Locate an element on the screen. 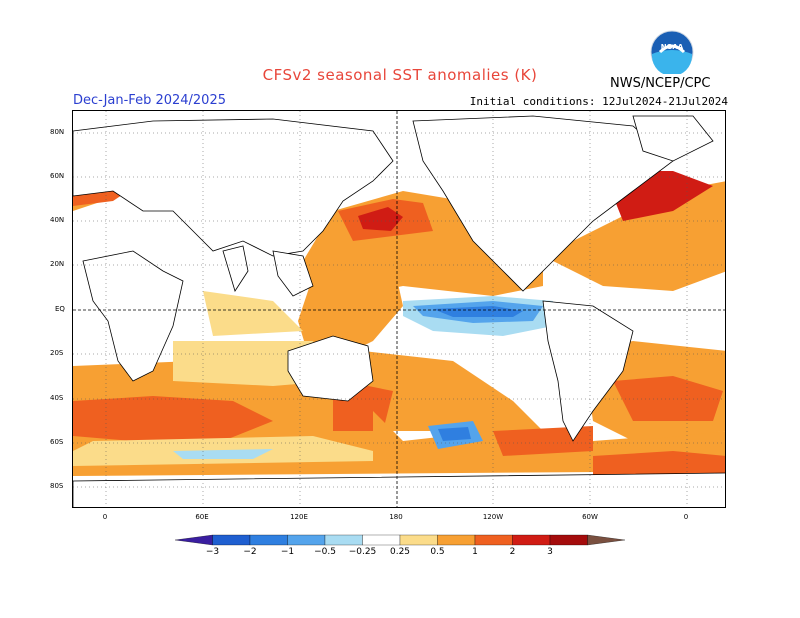 This screenshot has height=618, width=800. lat-label: 80S is located at coordinates (57, 486).